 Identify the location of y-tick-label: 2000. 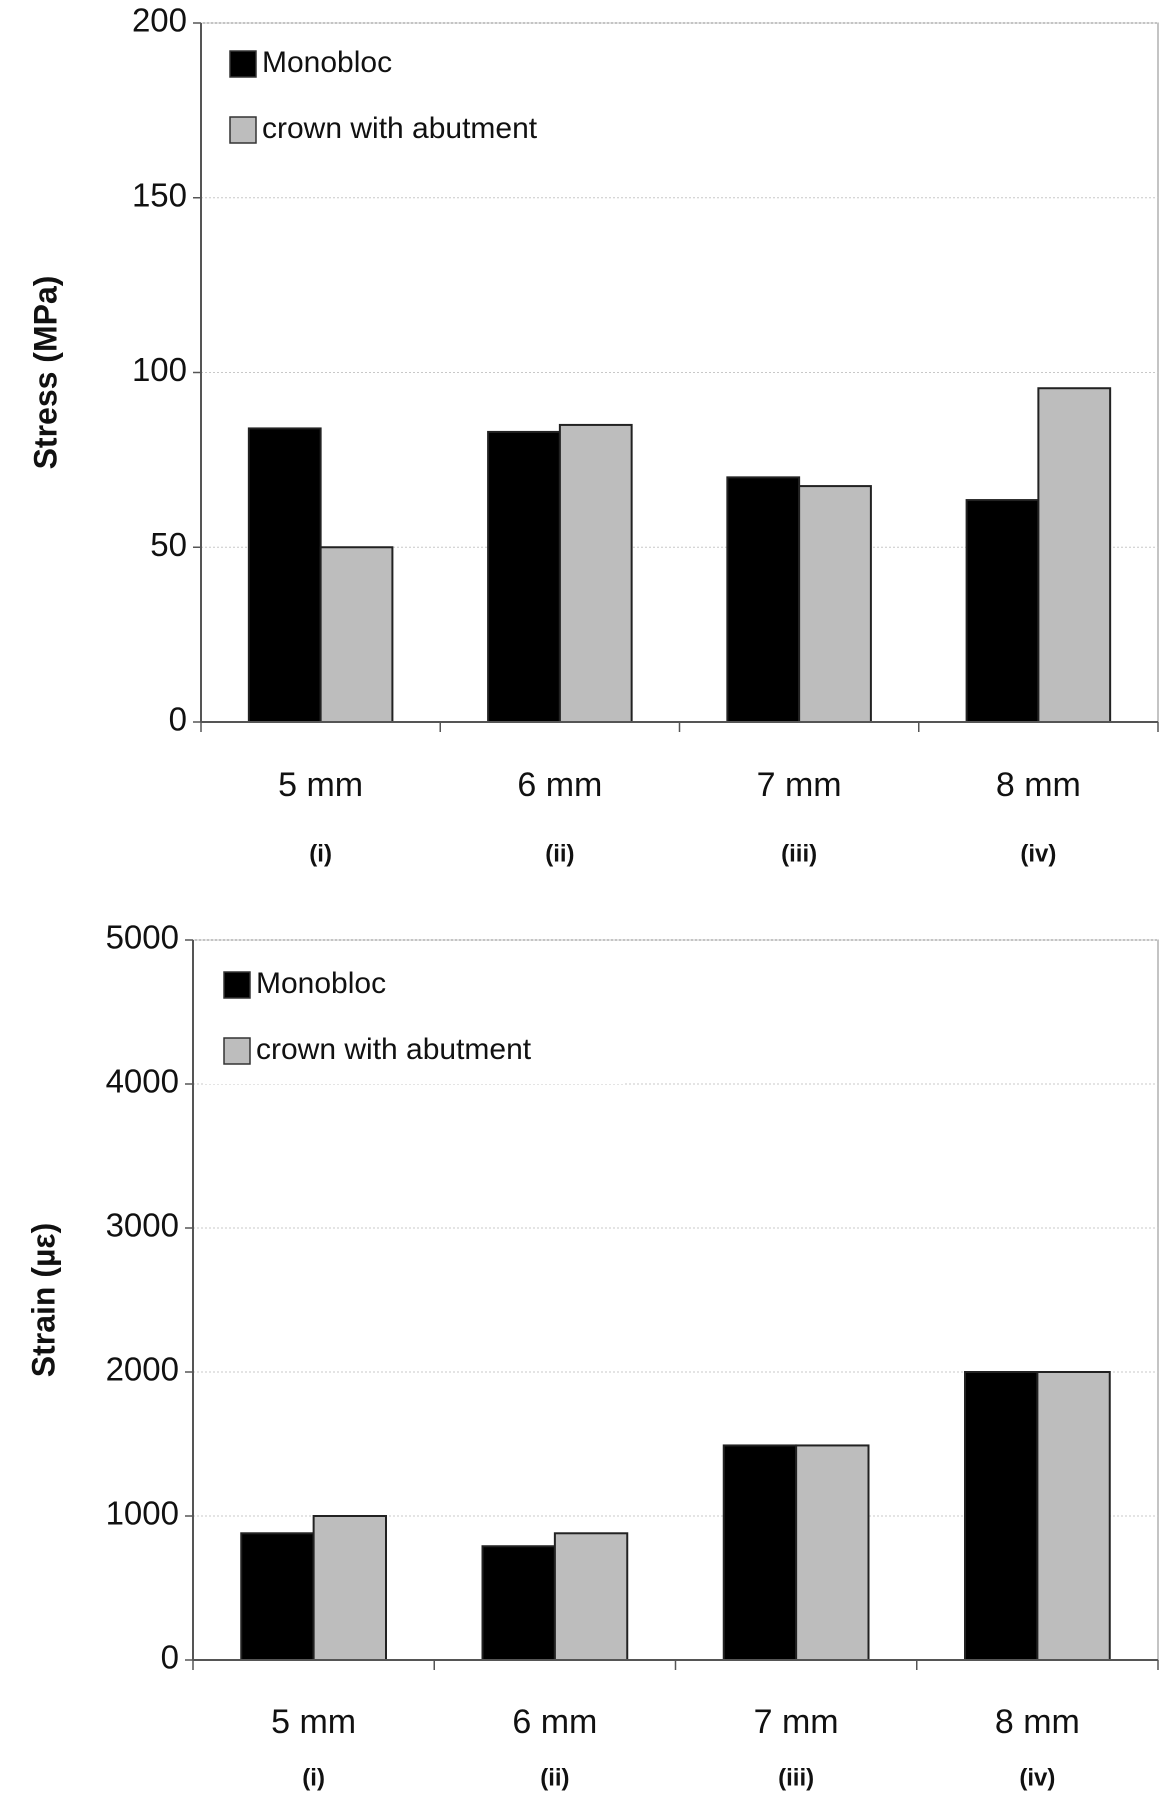
(142, 1369).